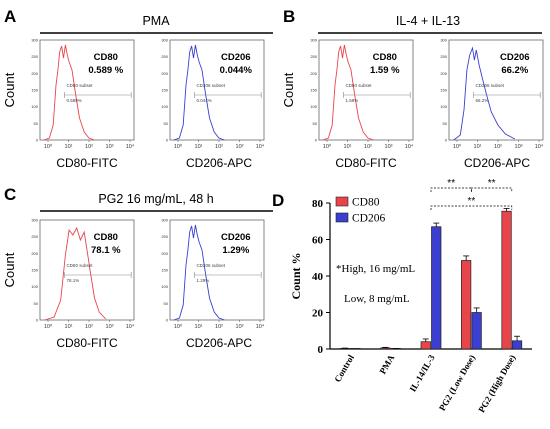 This screenshot has height=429, width=550. What do you see at coordinates (203, 100) in the screenshot?
I see `histogram-subset-percent: 0.044%` at bounding box center [203, 100].